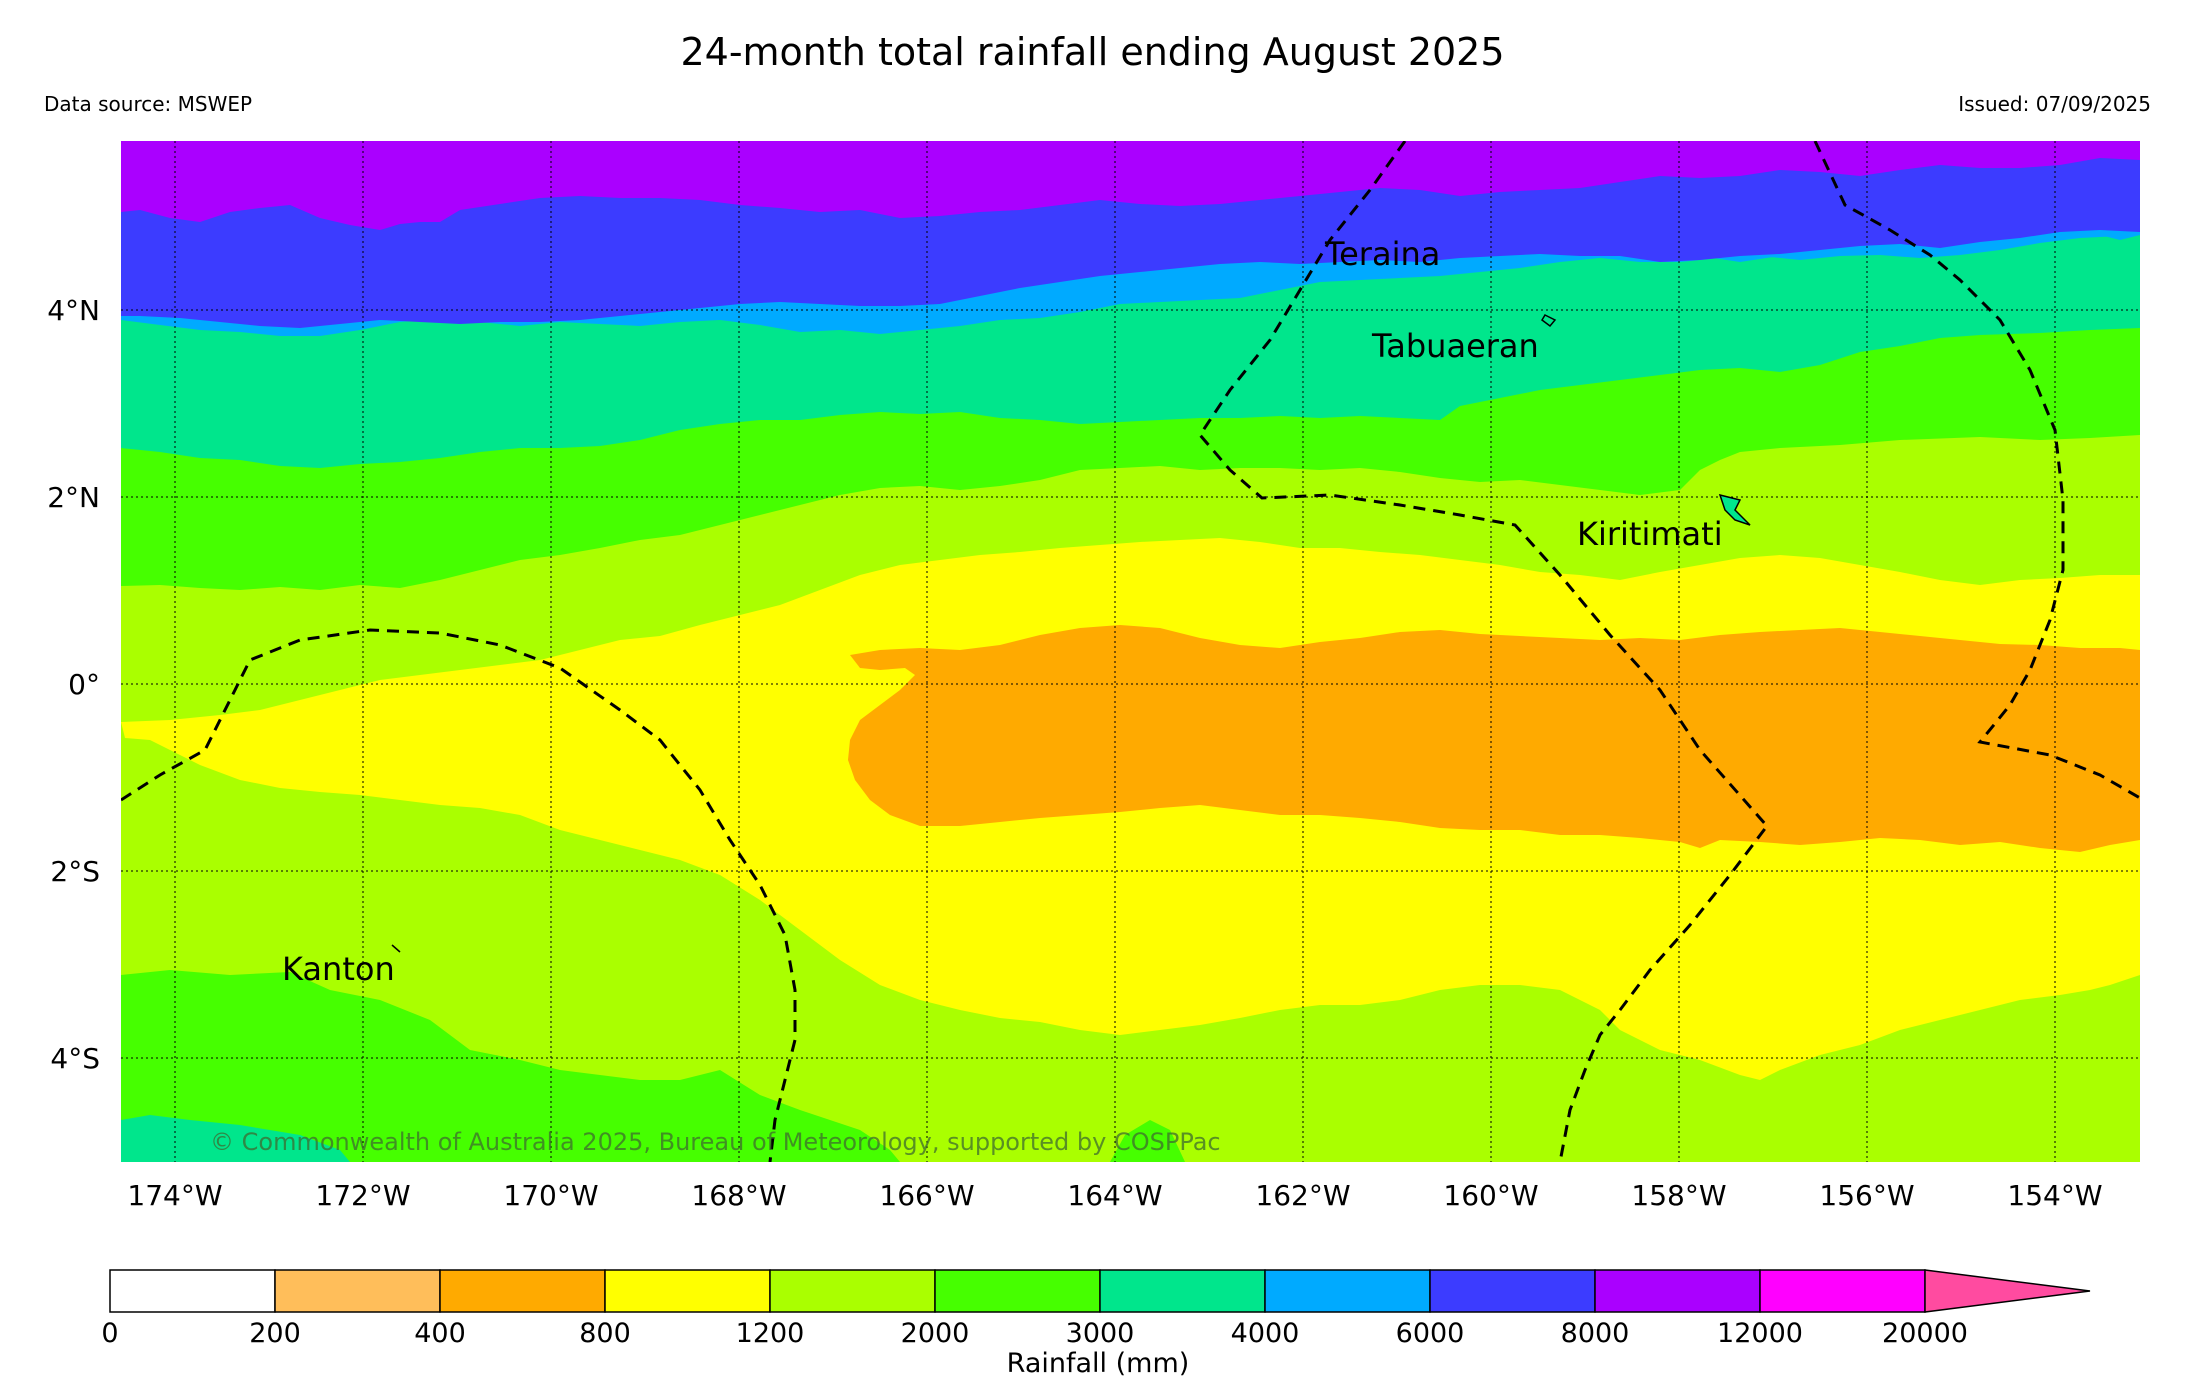 This screenshot has width=2185, height=1380. Describe the element at coordinates (73, 310) in the screenshot. I see `lat-label-4n: 4°N` at that location.